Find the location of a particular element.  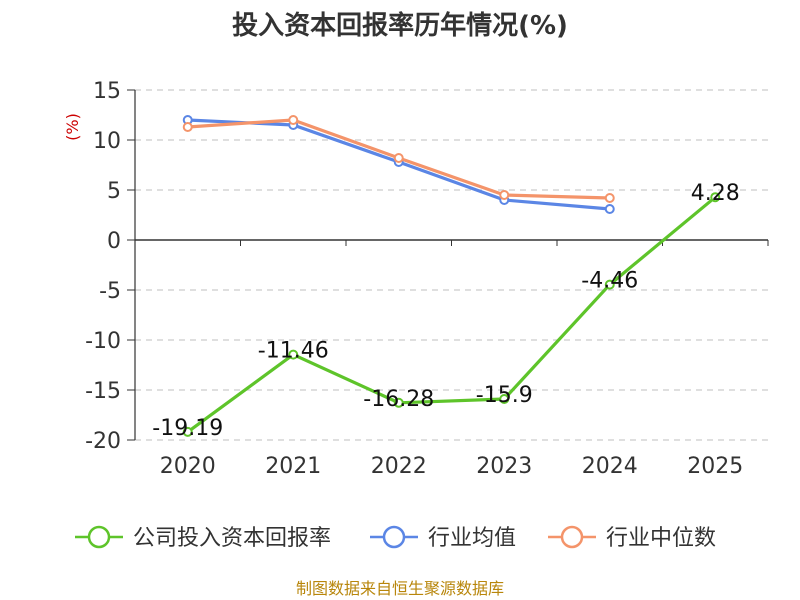

data-label: 4.28 is located at coordinates (715, 193).